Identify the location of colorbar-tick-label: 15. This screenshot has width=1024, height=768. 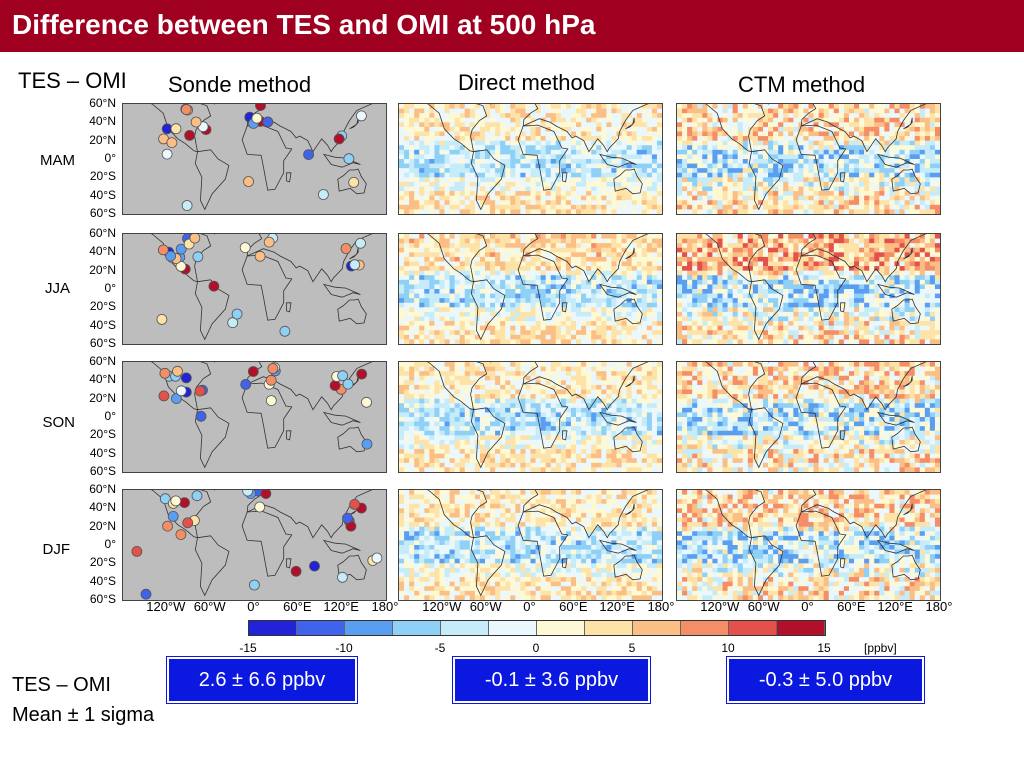
(824, 648).